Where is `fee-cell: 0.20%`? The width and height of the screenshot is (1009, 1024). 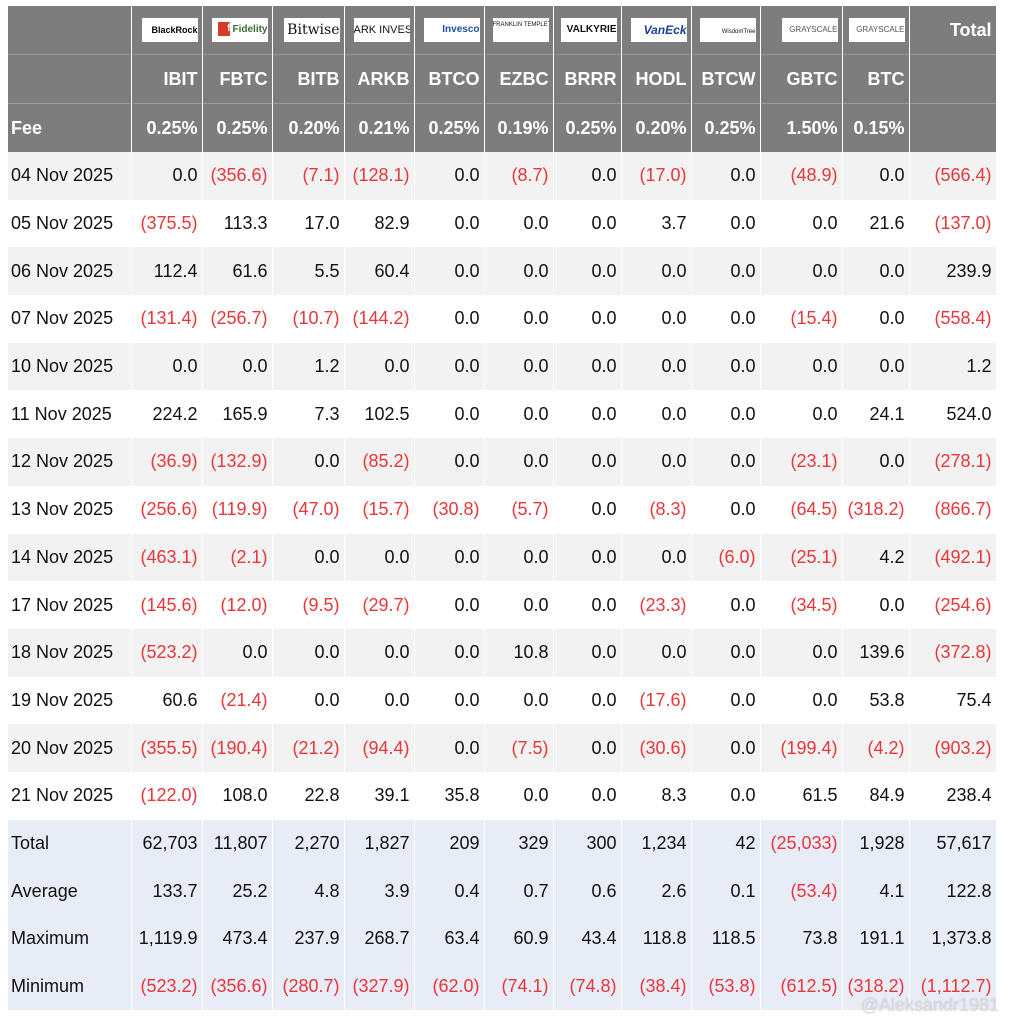 fee-cell: 0.20% is located at coordinates (308, 127).